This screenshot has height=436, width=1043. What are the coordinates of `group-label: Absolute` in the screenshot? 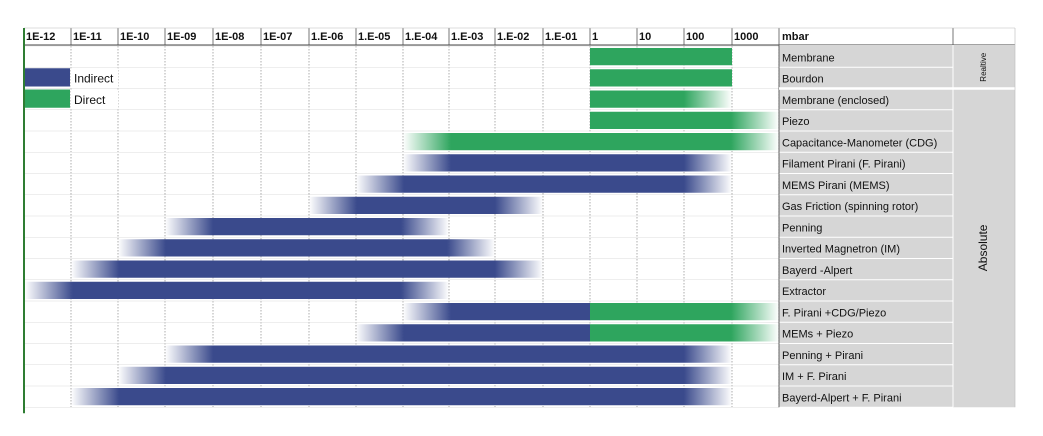 It's located at (983, 247).